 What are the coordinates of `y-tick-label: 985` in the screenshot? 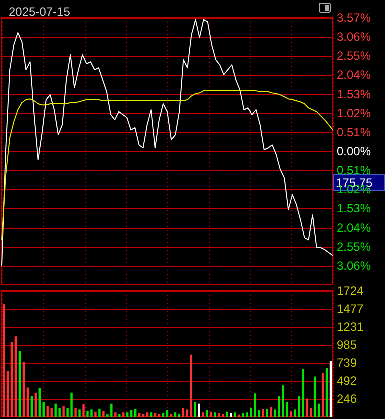 It's located at (347, 345).